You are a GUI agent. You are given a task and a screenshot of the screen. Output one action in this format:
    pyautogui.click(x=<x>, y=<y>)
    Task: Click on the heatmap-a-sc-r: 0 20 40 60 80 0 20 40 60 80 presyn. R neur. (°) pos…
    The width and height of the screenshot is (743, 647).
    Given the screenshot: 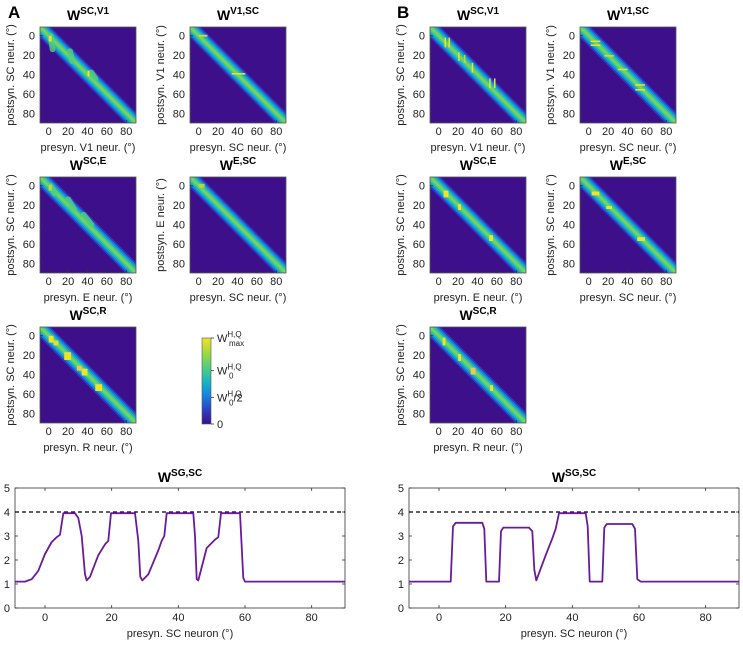 What is the action you would take?
    pyautogui.click(x=71, y=380)
    